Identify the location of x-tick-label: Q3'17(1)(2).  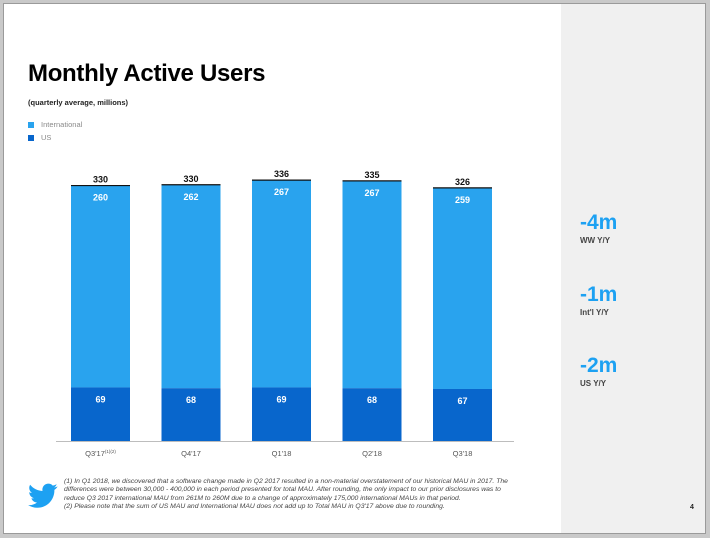
(100, 453).